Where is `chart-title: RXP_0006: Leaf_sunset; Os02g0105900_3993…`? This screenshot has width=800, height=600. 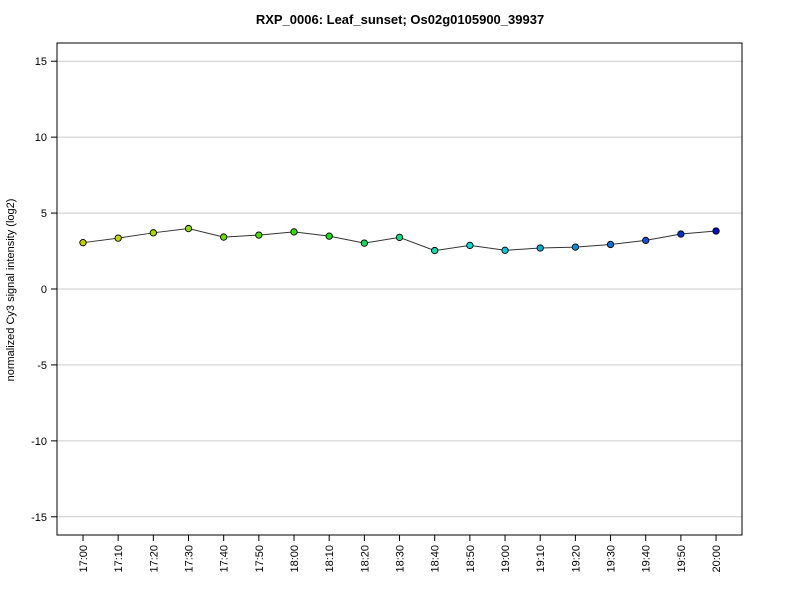 chart-title: RXP_0006: Leaf_sunset; Os02g0105900_3993… is located at coordinates (400, 19).